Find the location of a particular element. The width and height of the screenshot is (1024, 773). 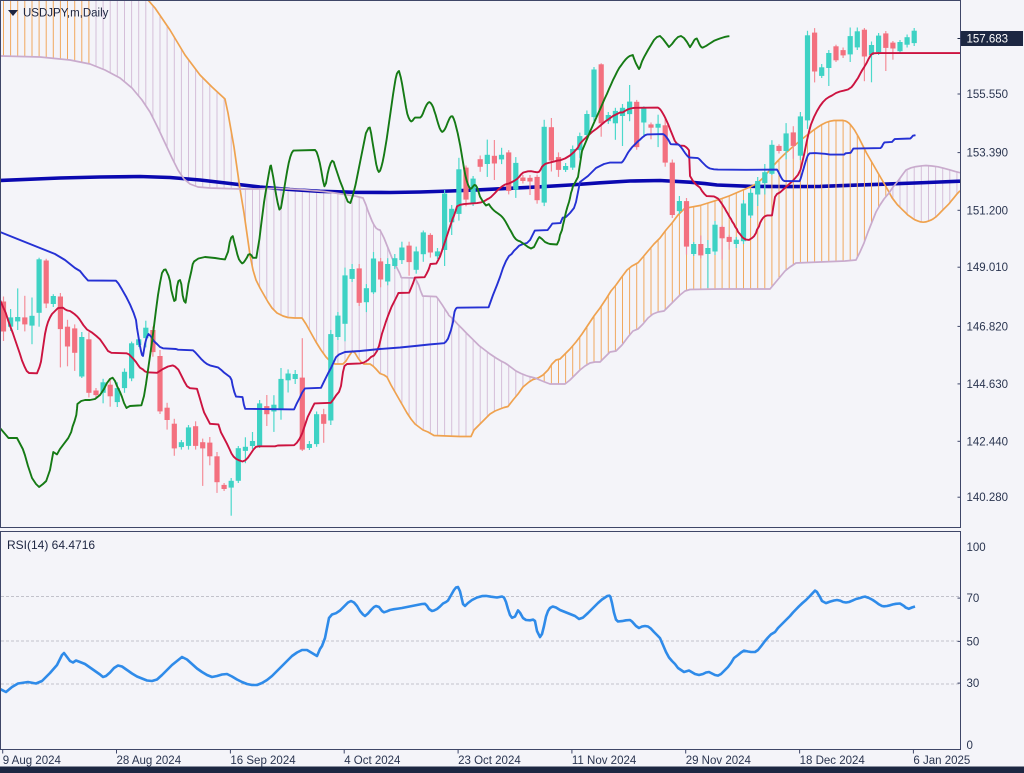

svg-text: 153.390 is located at coordinates (988, 154).